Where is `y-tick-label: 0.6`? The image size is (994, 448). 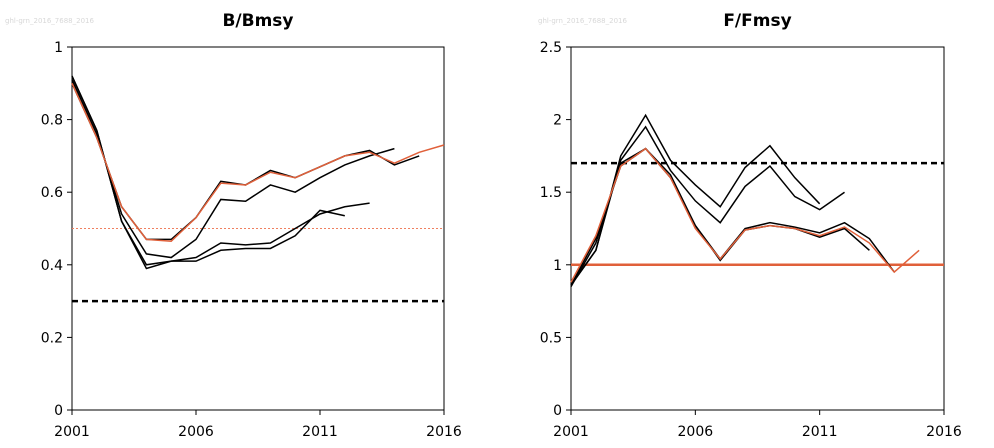
y-tick-label: 0.6 is located at coordinates (52, 193).